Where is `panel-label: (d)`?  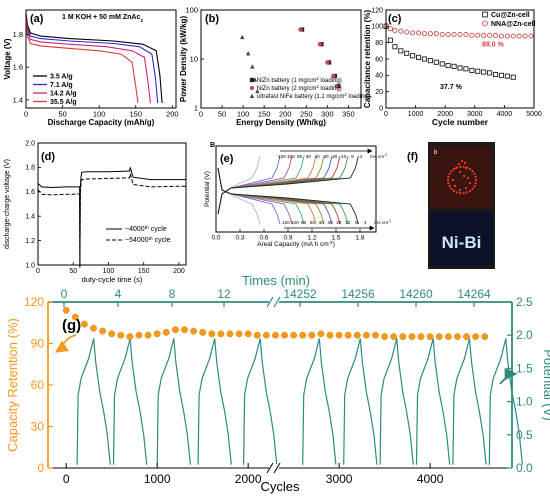 panel-label: (d) is located at coordinates (48, 157).